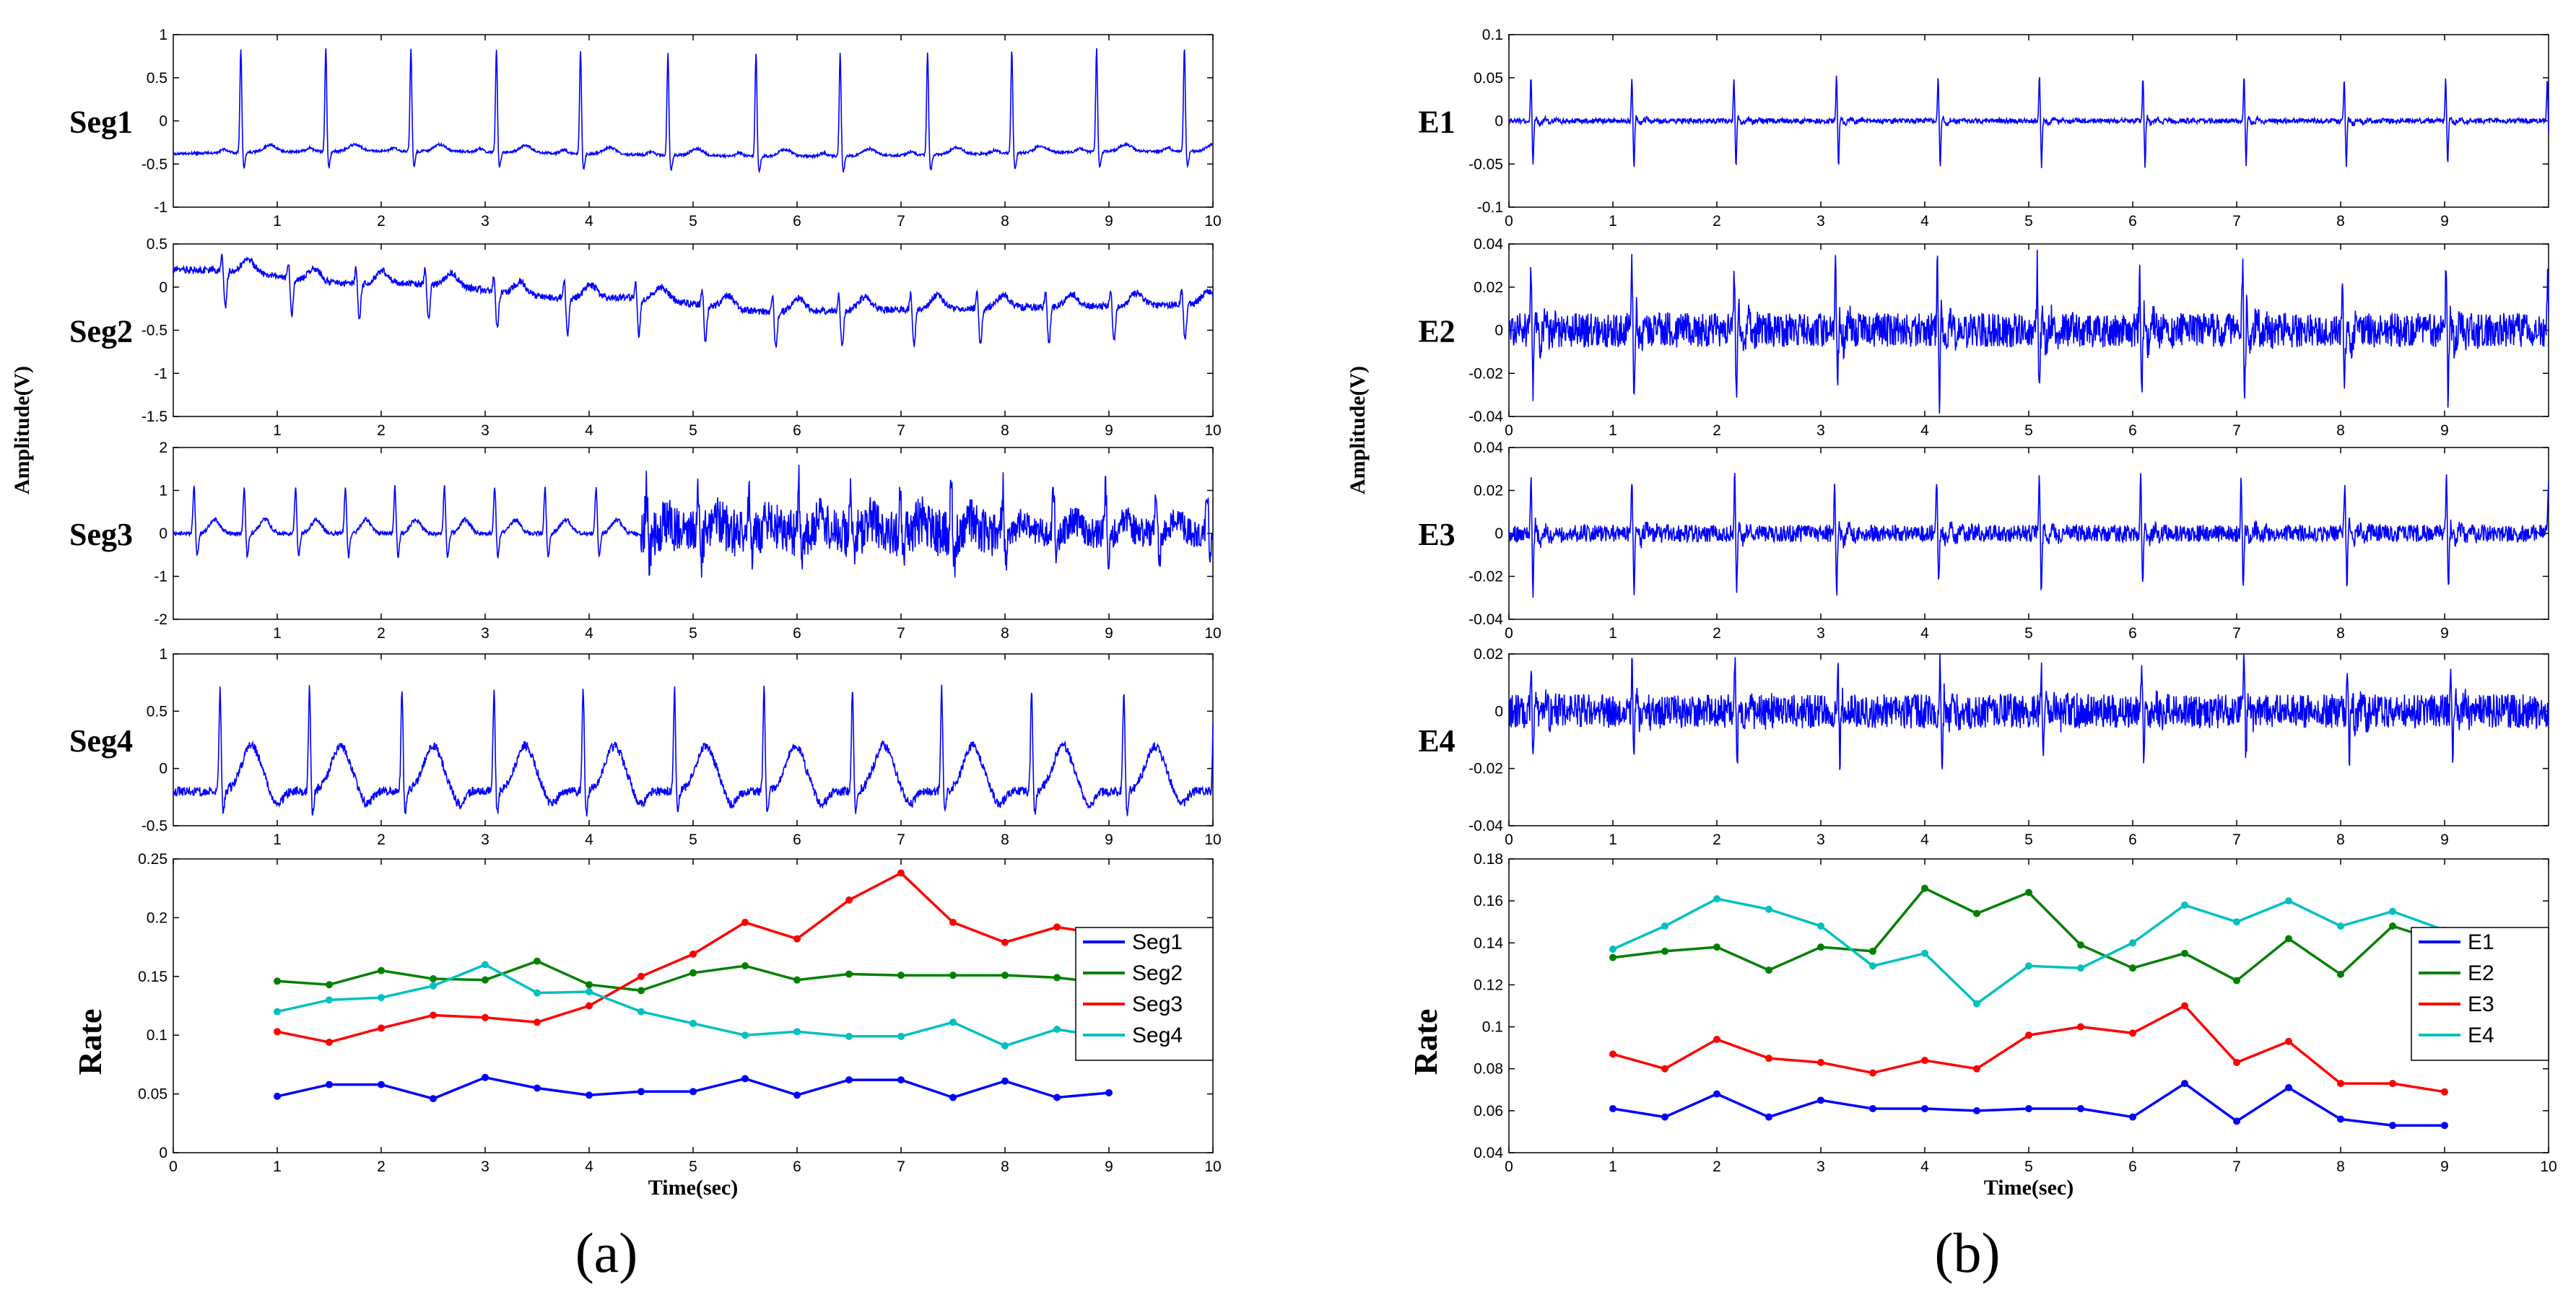 The image size is (2576, 1292). What do you see at coordinates (693, 111) in the screenshot?
I see `waveform-seg1` at bounding box center [693, 111].